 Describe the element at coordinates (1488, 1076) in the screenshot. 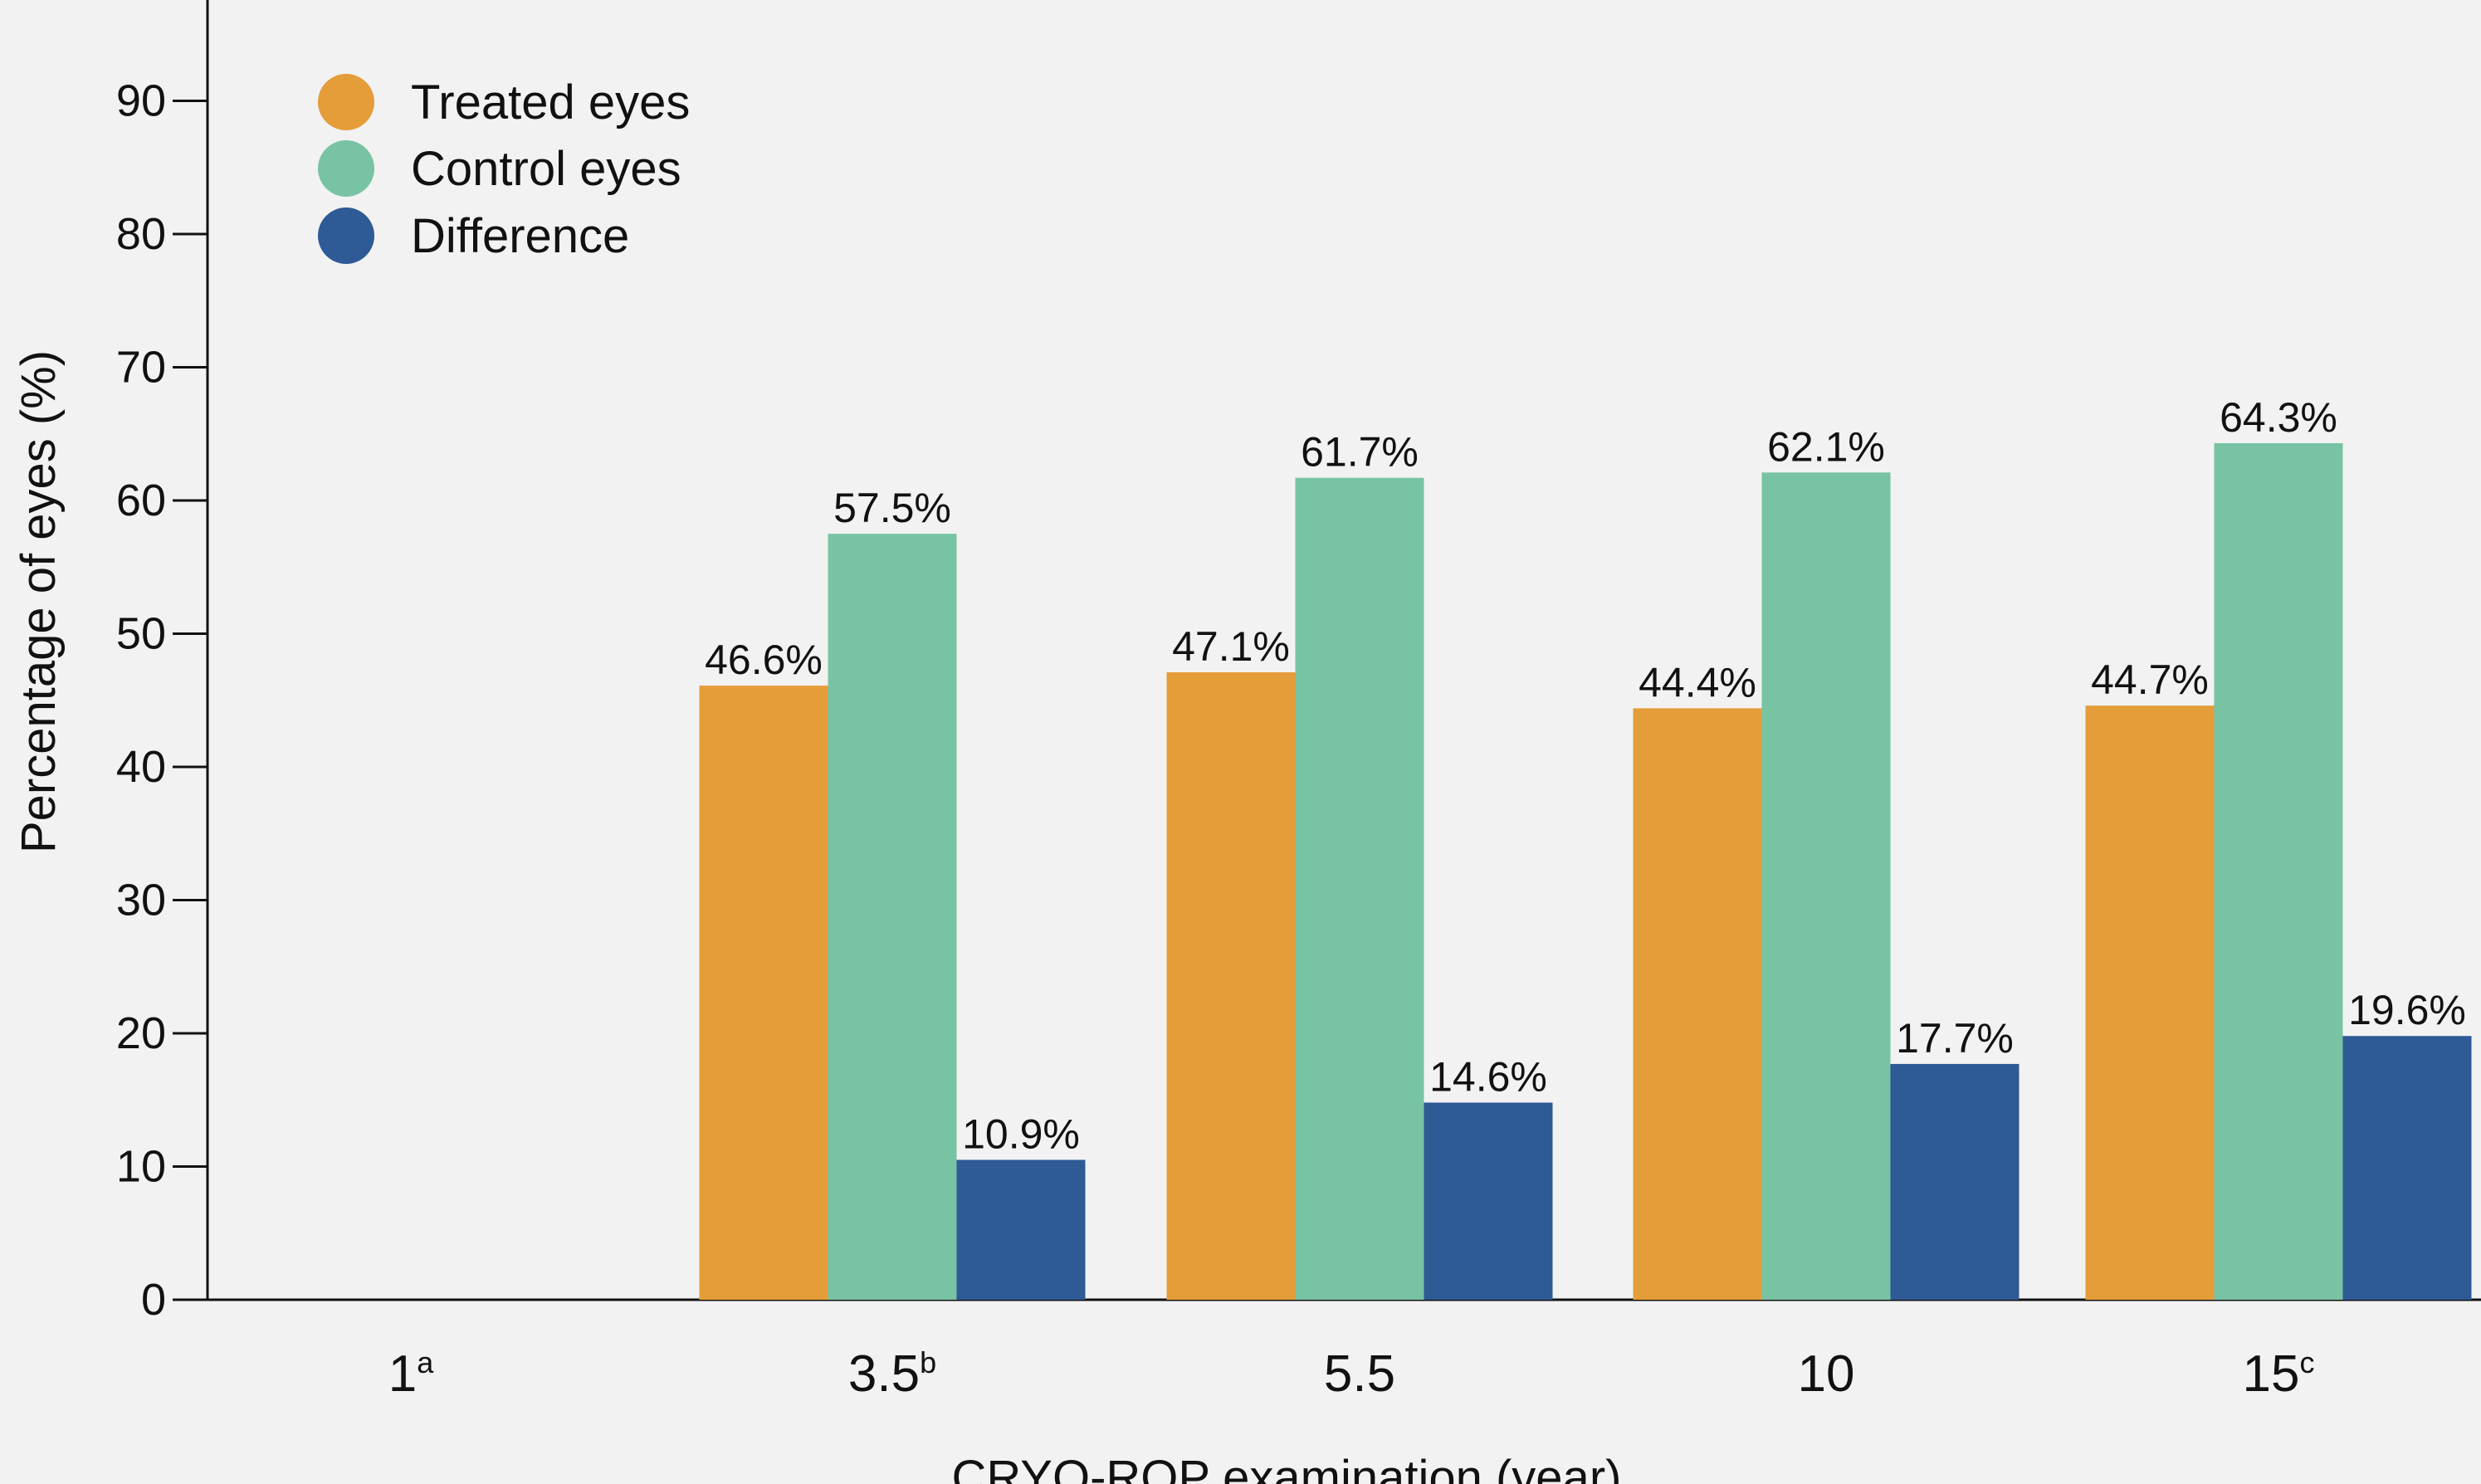

I see `bar-value-label: 14.6%` at that location.